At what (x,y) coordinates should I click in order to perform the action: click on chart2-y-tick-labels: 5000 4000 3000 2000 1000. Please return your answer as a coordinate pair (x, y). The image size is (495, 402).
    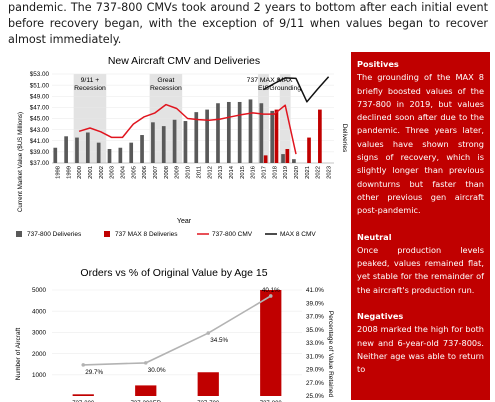
    Looking at the image, I should click on (39, 333).